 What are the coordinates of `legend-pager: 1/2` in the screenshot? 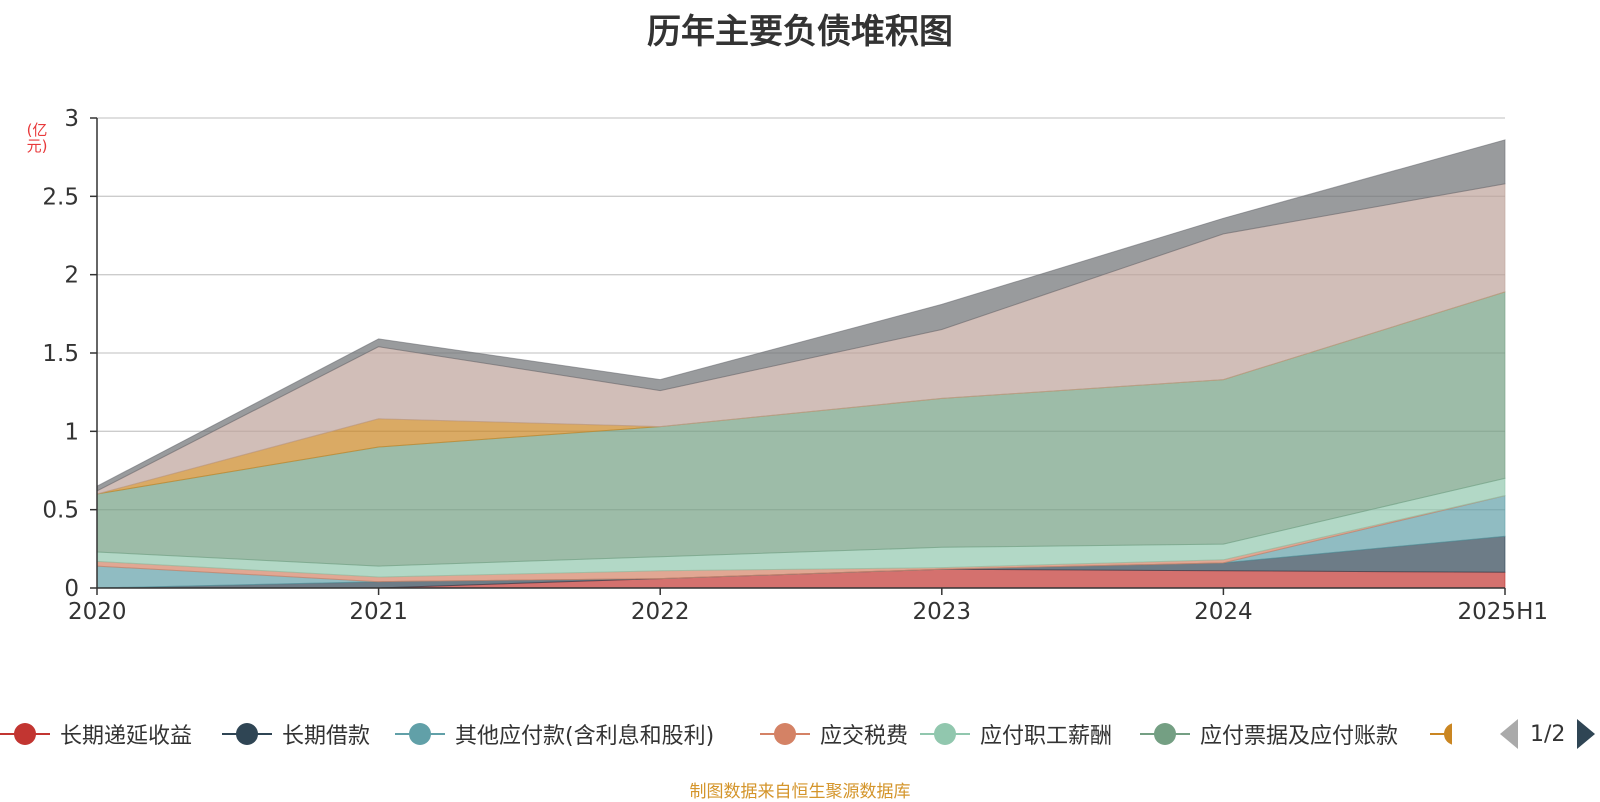 It's located at (1548, 734).